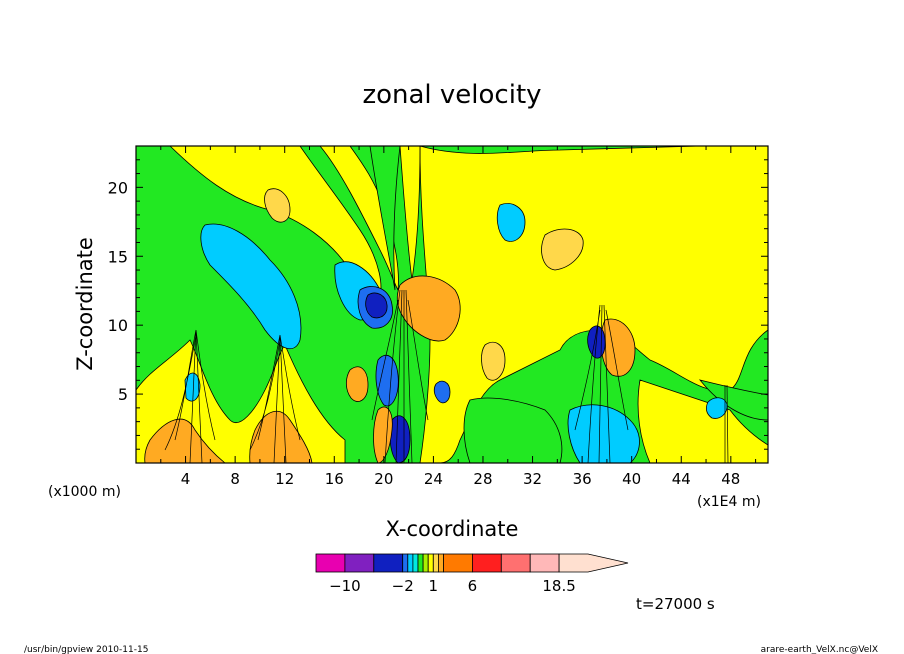 This screenshot has height=654, width=904. I want to click on y-tick-label: 10, so click(118, 325).